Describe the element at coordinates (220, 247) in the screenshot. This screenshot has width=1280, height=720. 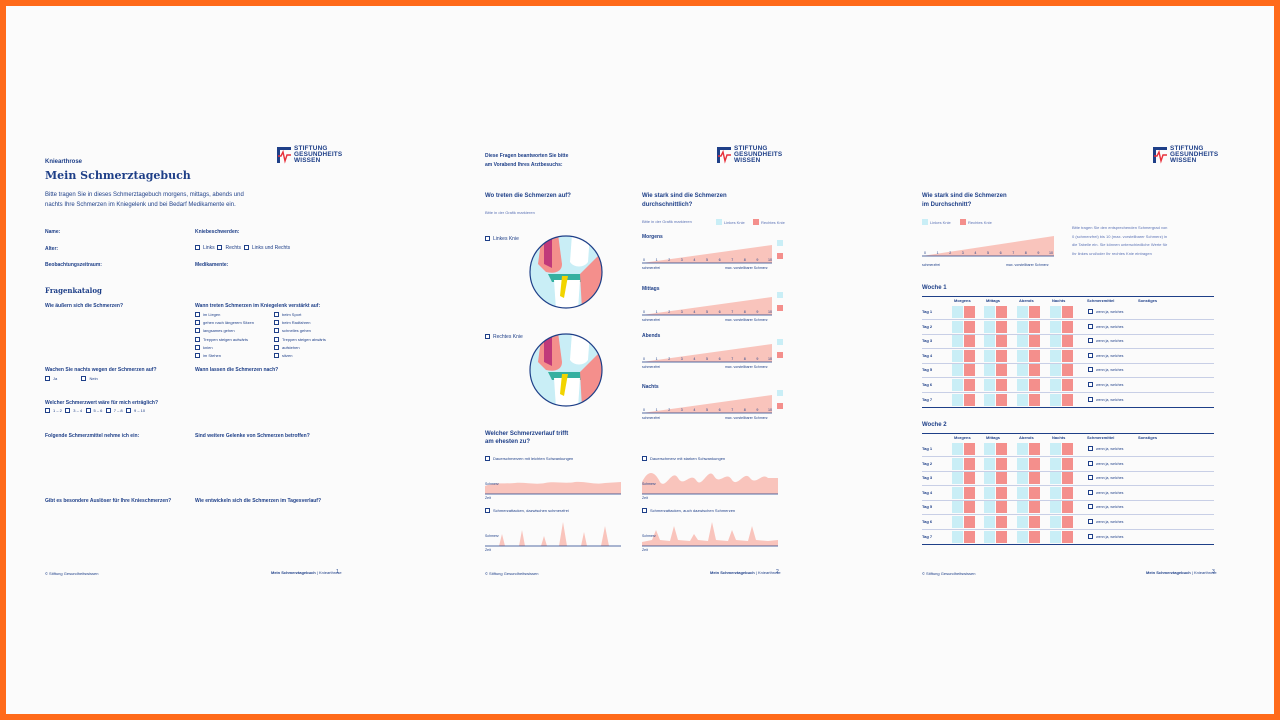
I see `knee-right-checkbox` at that location.